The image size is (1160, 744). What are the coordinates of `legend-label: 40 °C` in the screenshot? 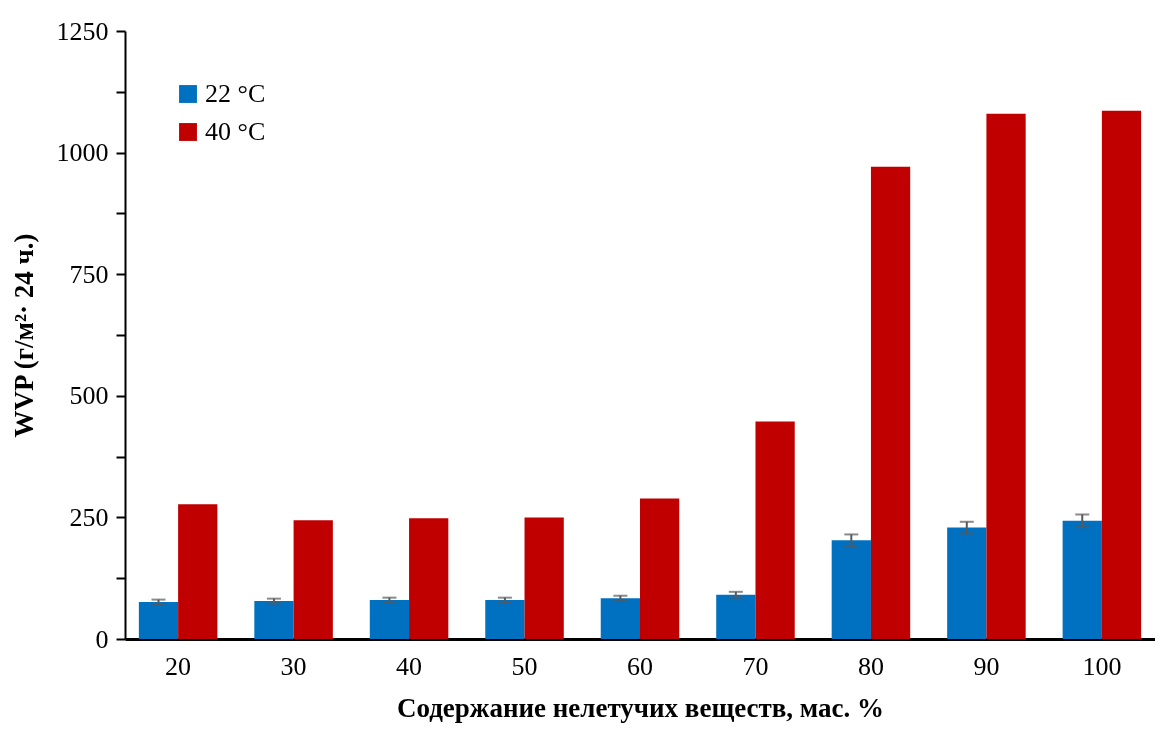 It's located at (235, 131).